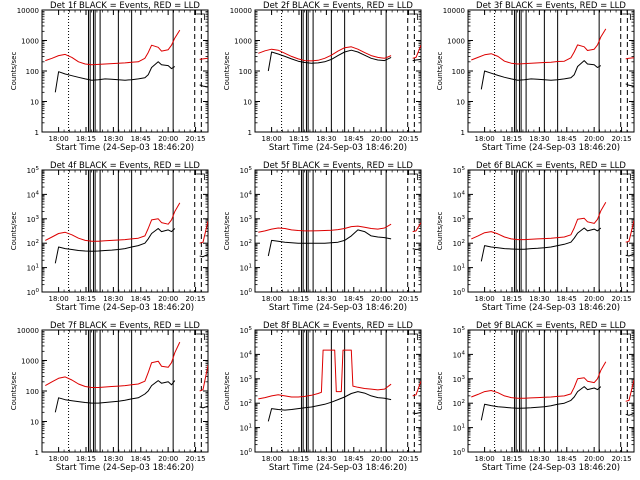 The image size is (640, 480). I want to click on chart-title: Det 7f BLACK = Events, RED = LLD, so click(125, 326).